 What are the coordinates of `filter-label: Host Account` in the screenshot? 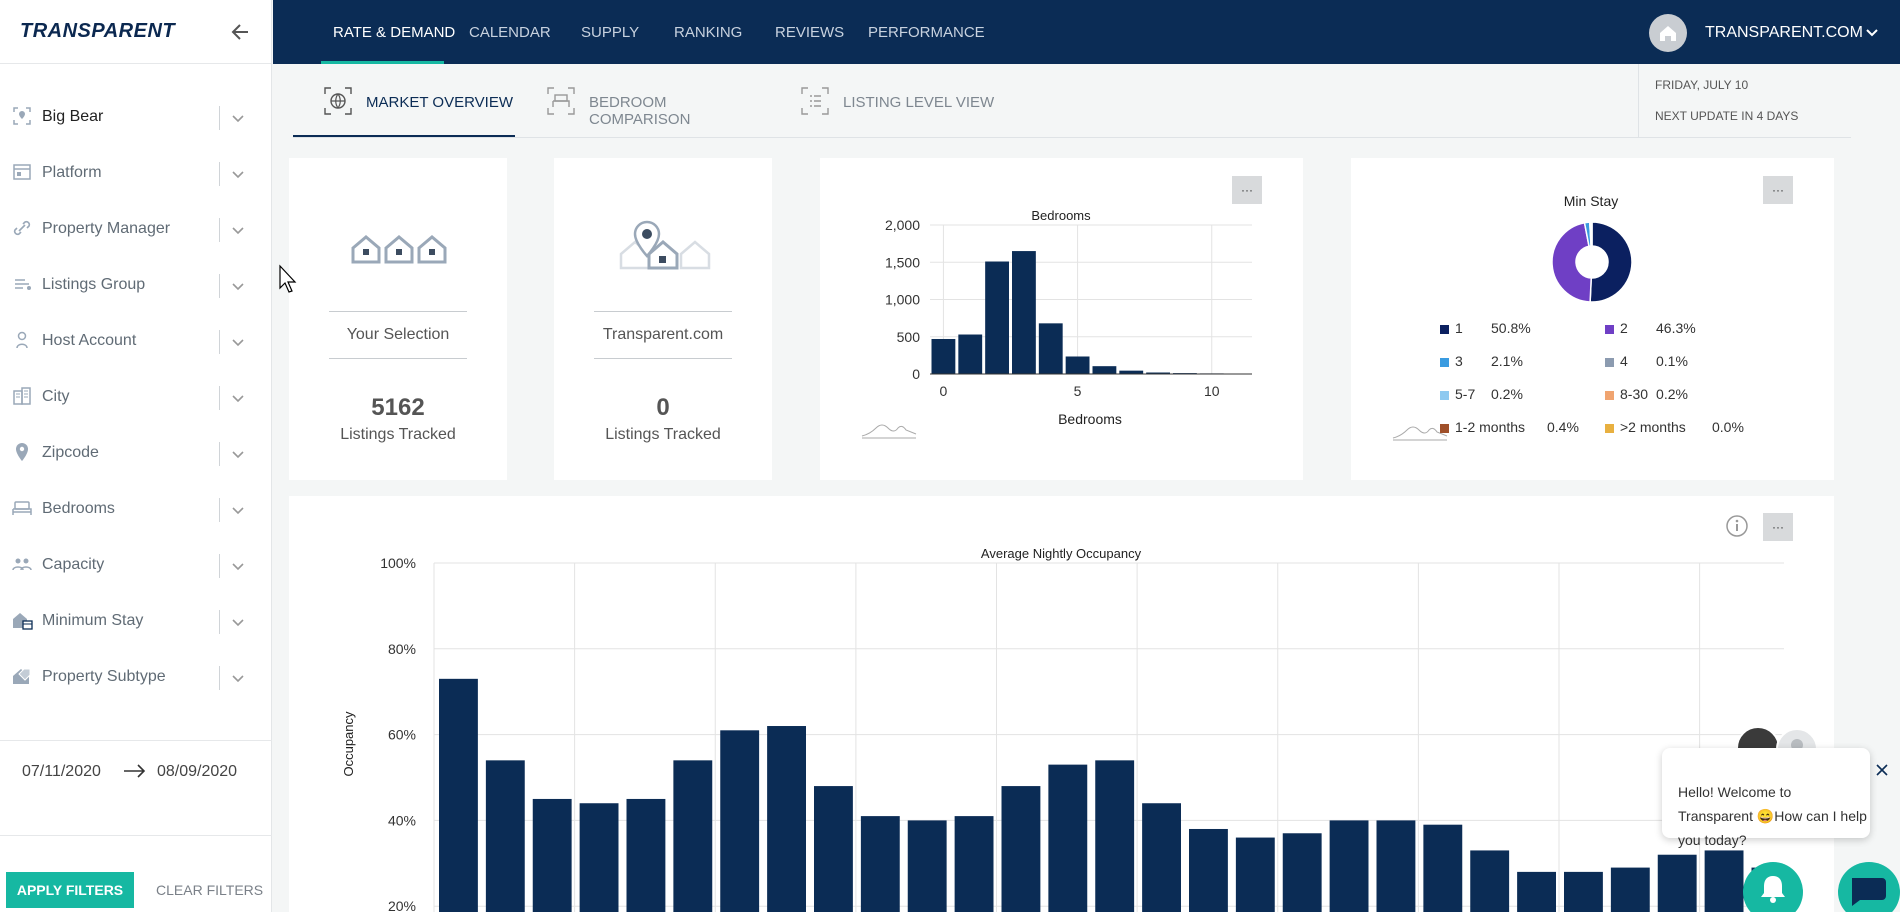 It's located at (89, 340).